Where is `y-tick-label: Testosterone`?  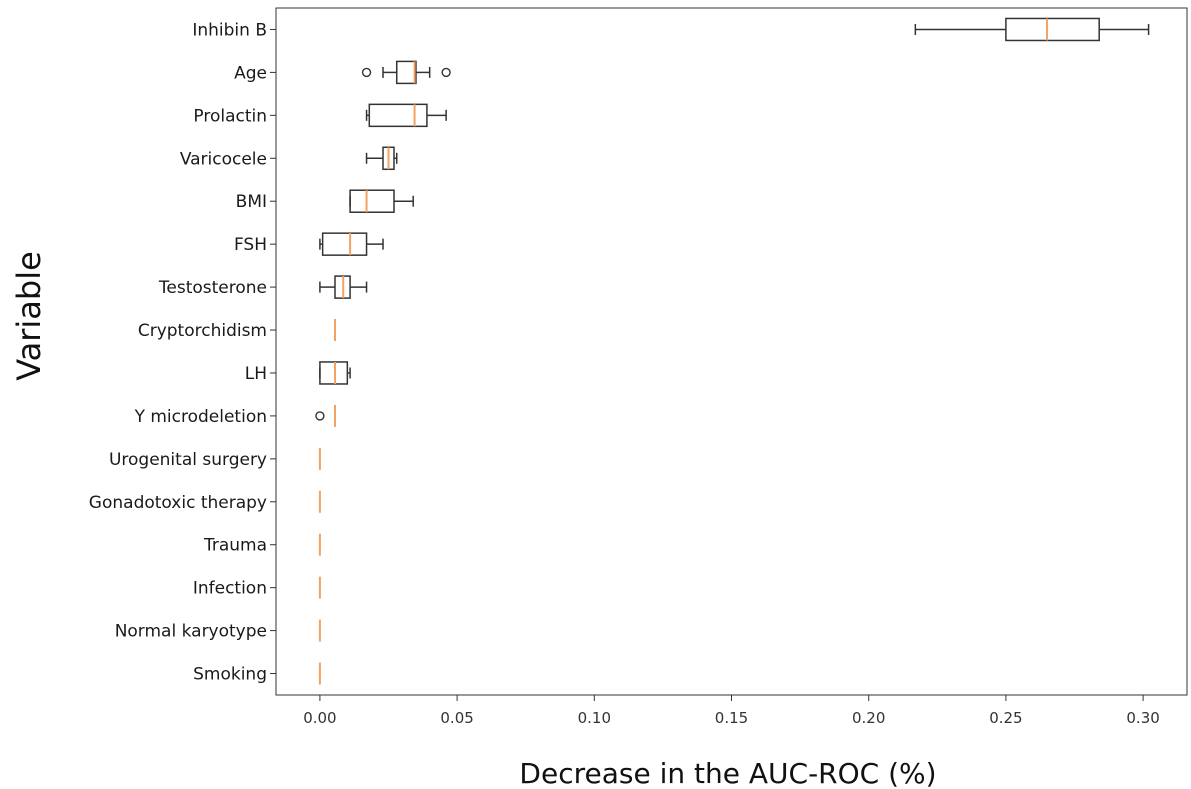 y-tick-label: Testosterone is located at coordinates (212, 288).